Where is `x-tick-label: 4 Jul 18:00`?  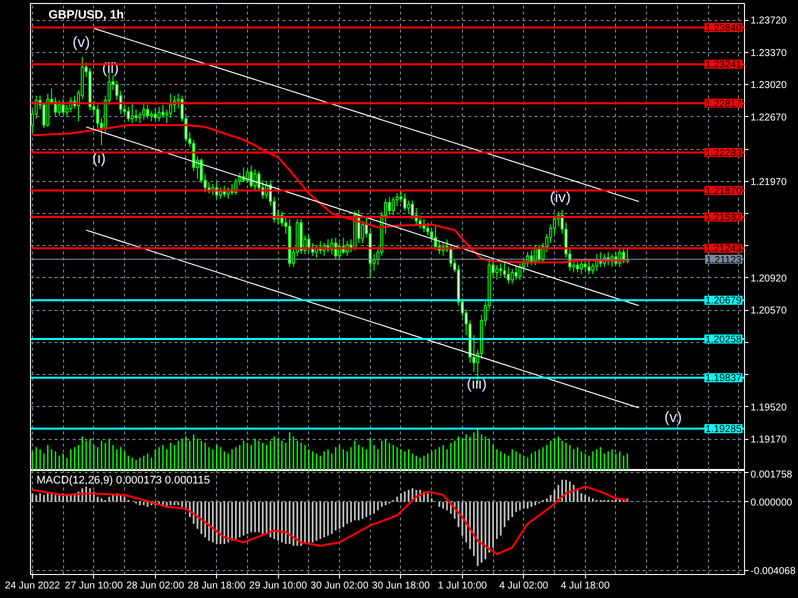
x-tick-label: 4 Jul 18:00 is located at coordinates (585, 586).